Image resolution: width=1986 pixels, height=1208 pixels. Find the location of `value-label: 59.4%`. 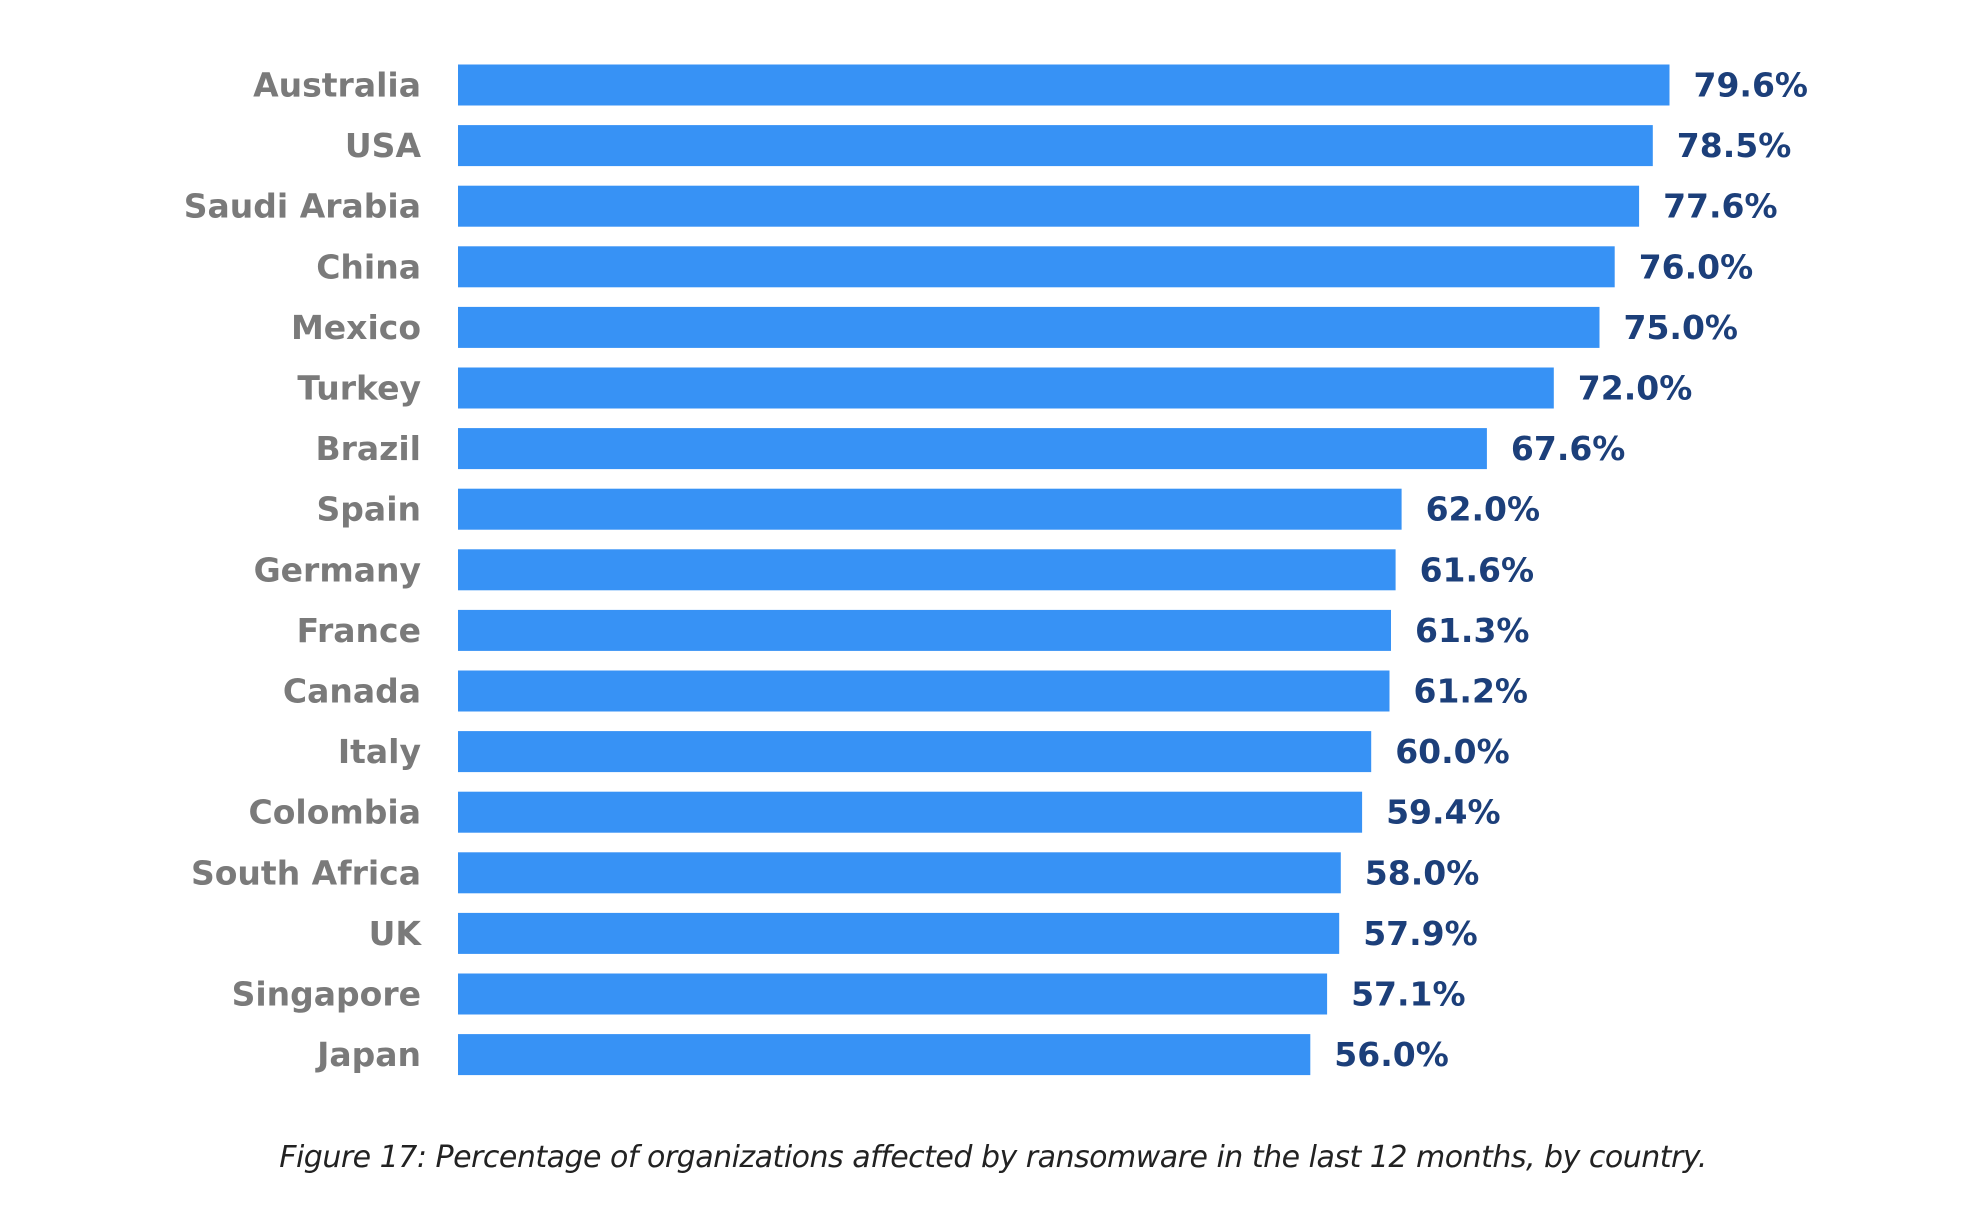

value-label: 59.4% is located at coordinates (1443, 812).